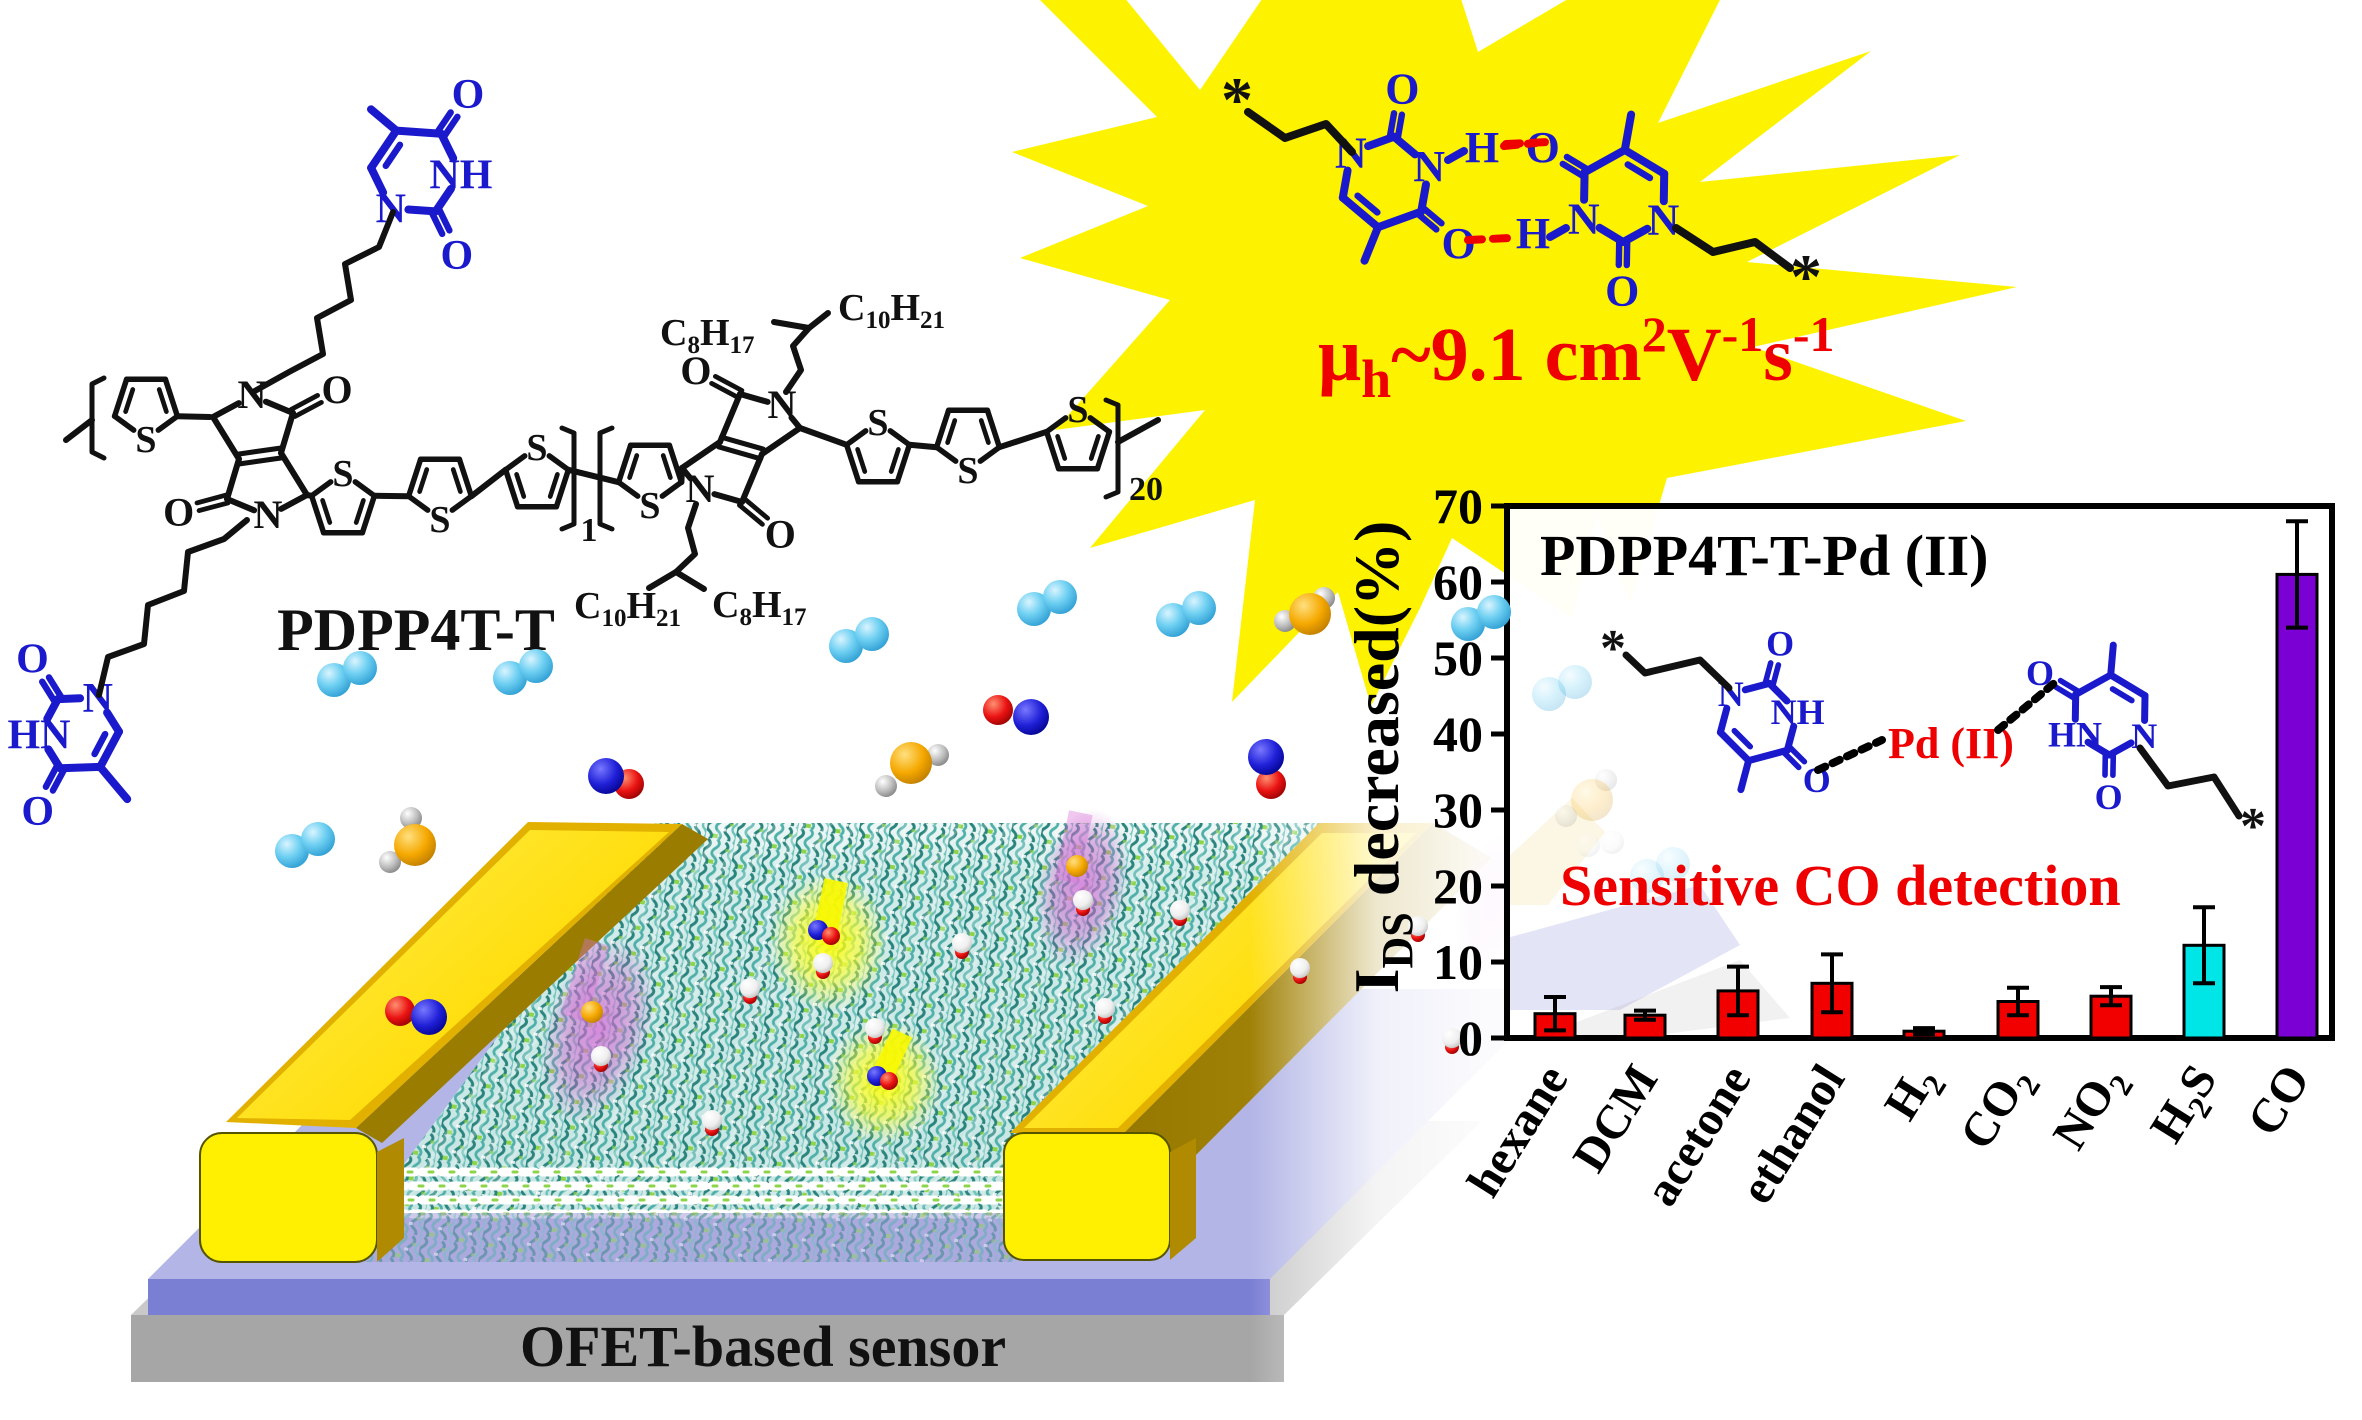 This screenshot has height=1420, width=2362. Describe the element at coordinates (1458, 962) in the screenshot. I see `svg-text: 10` at that location.